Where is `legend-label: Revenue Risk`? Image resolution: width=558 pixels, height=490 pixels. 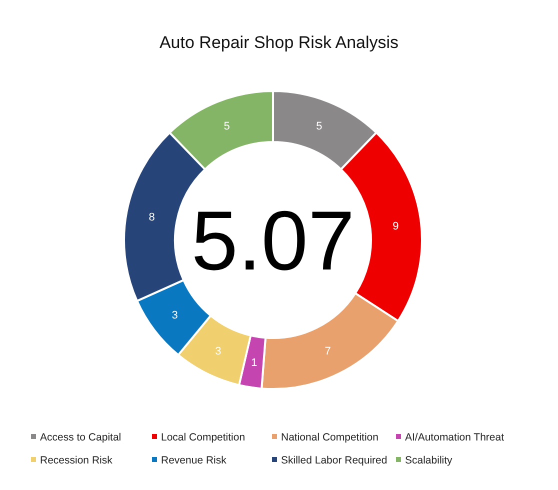
legend-label: Revenue Risk is located at coordinates (194, 460).